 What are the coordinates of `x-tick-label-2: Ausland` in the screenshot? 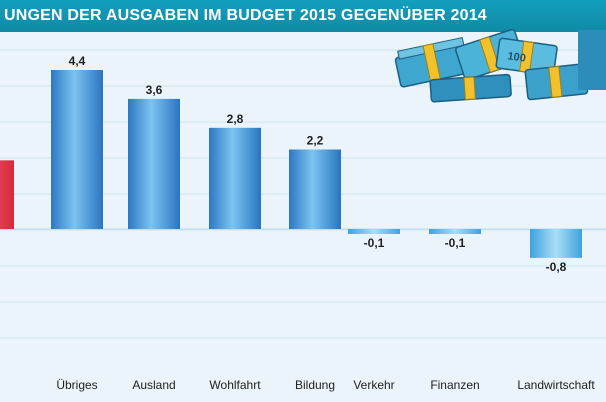 It's located at (153, 385).